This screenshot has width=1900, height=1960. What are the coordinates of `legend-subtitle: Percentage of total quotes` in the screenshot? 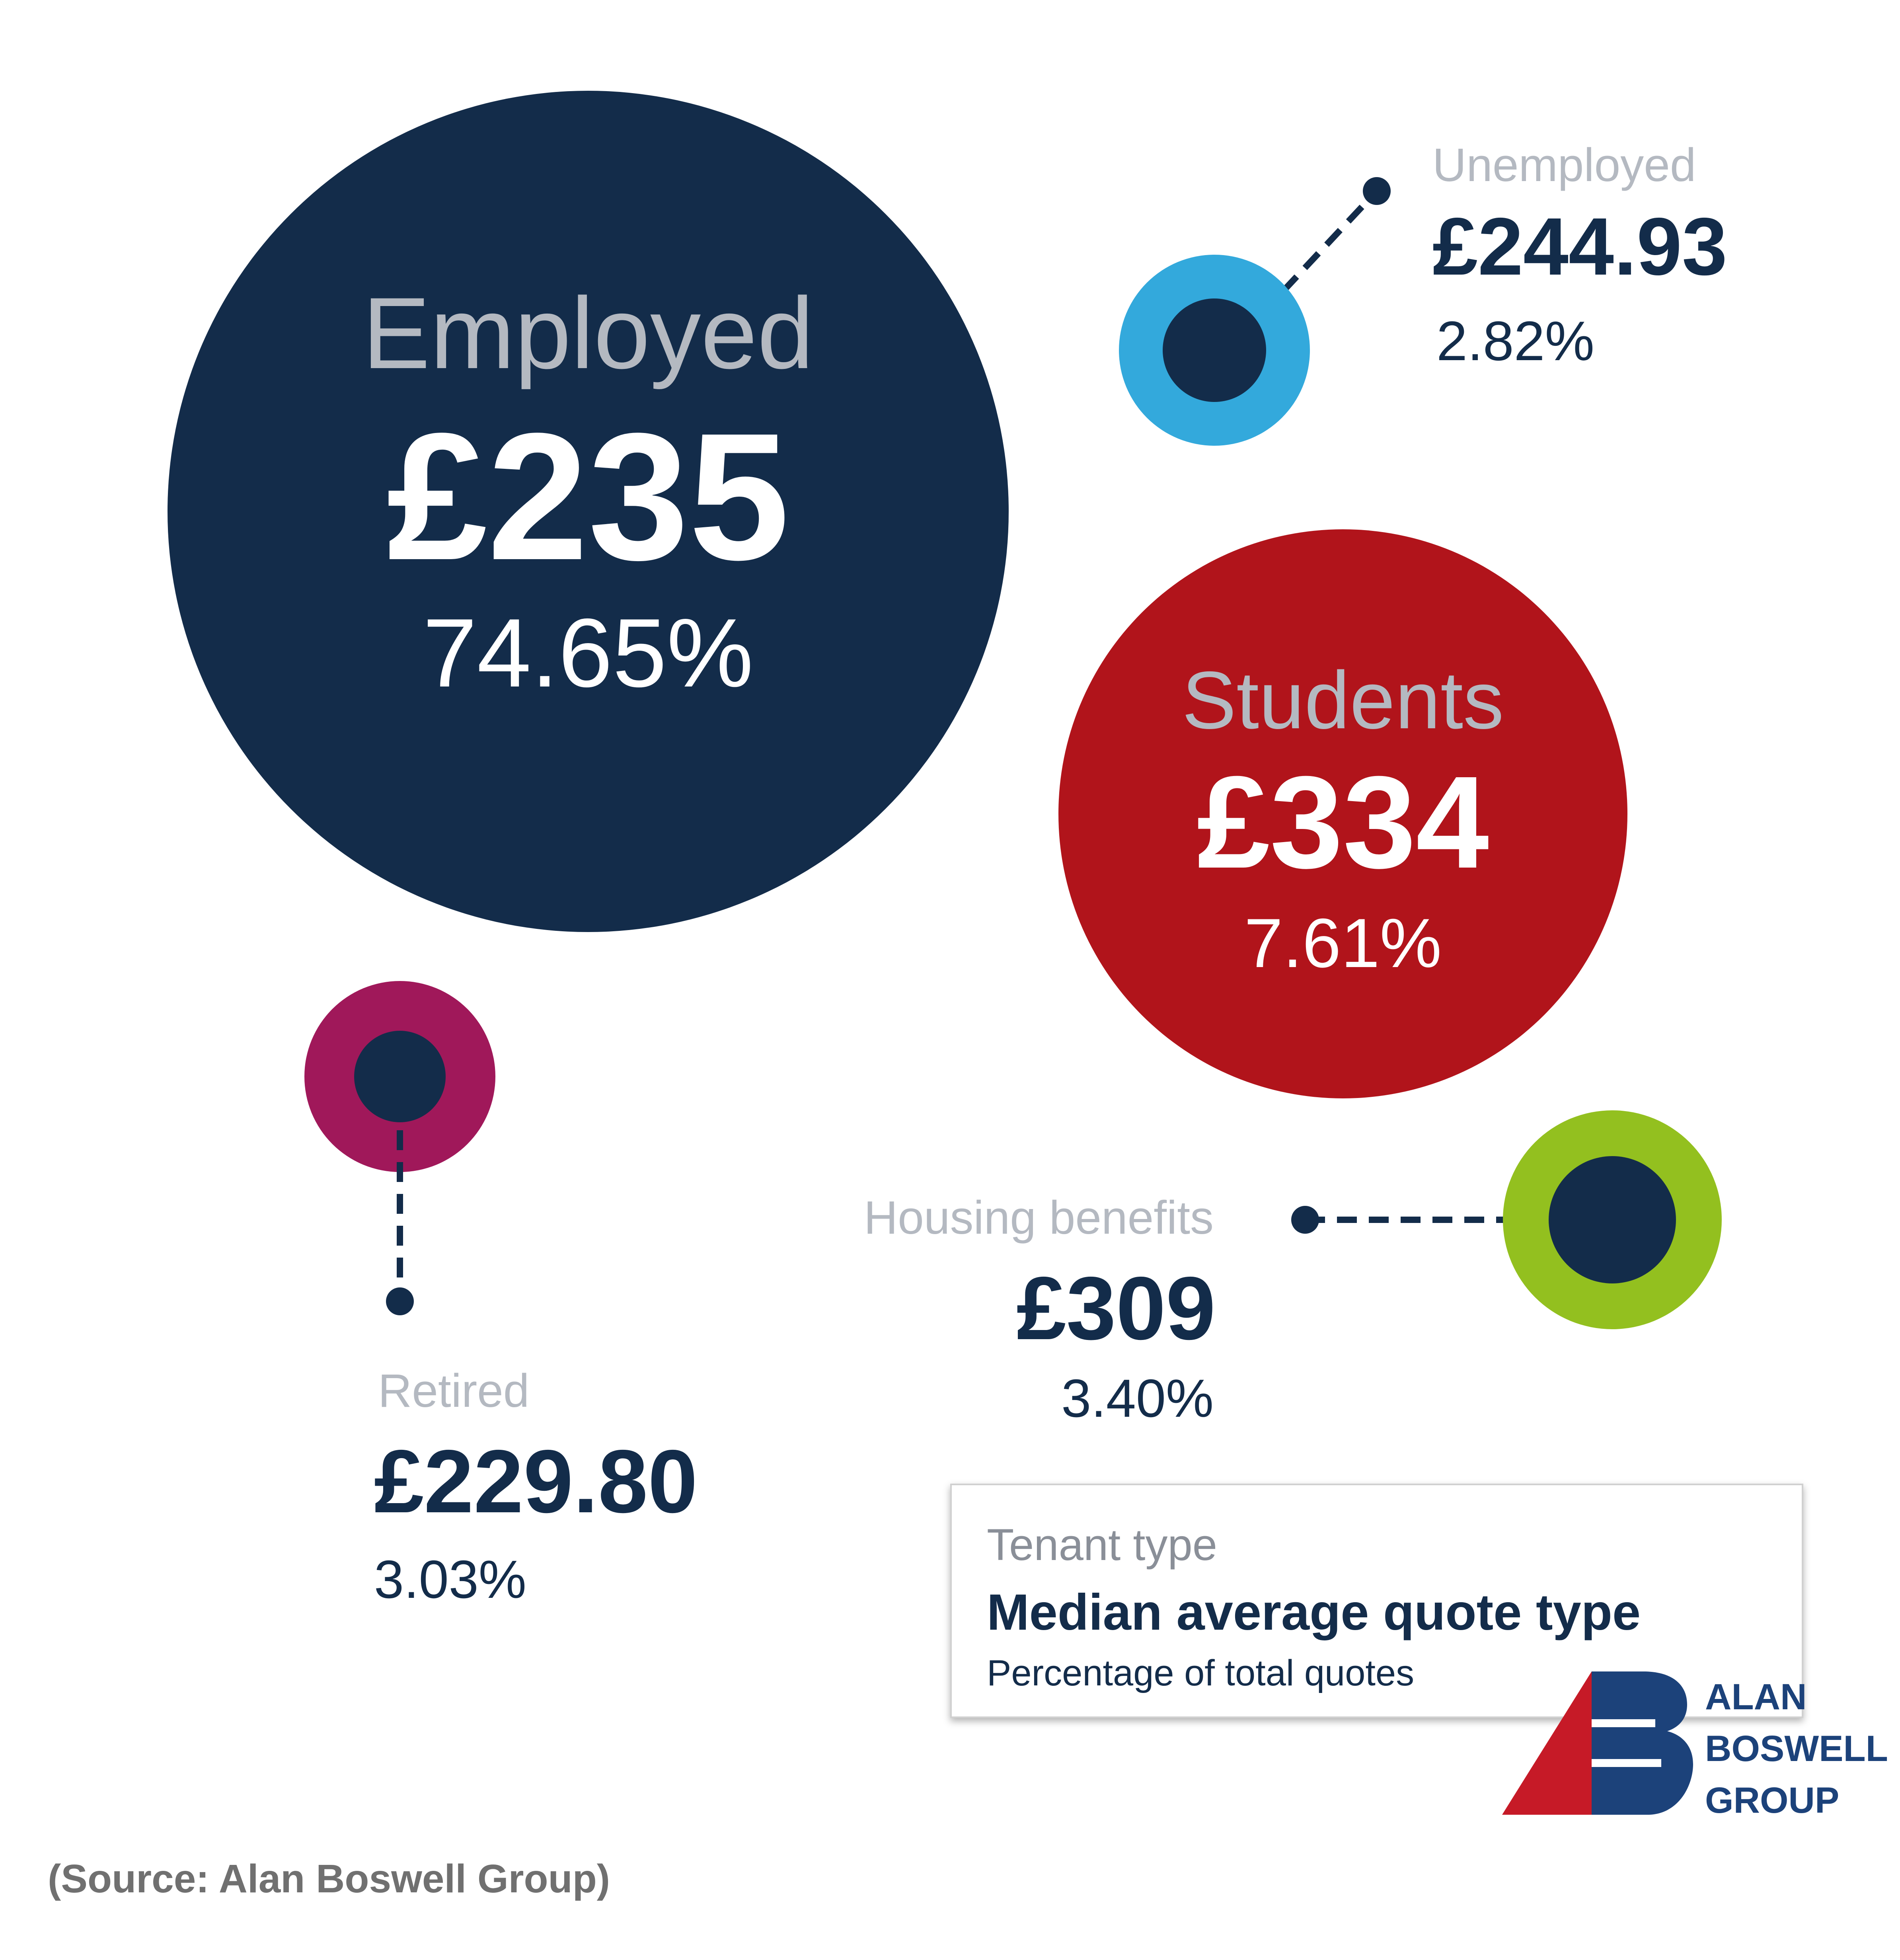 It's located at (1200, 1673).